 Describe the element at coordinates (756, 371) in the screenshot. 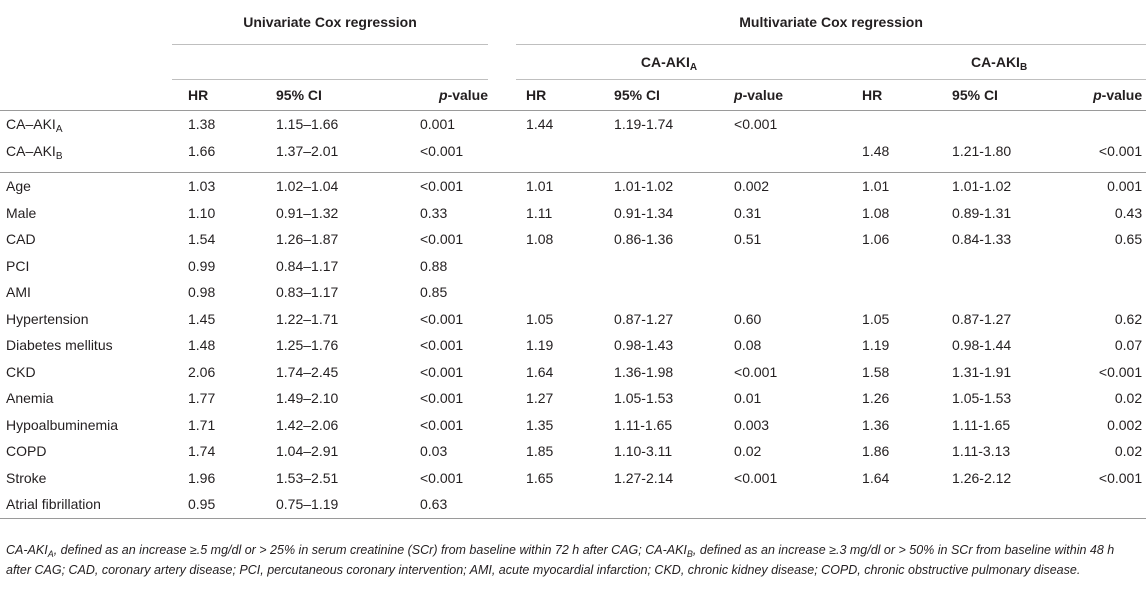

I see `multi-a-p: <0.001` at that location.